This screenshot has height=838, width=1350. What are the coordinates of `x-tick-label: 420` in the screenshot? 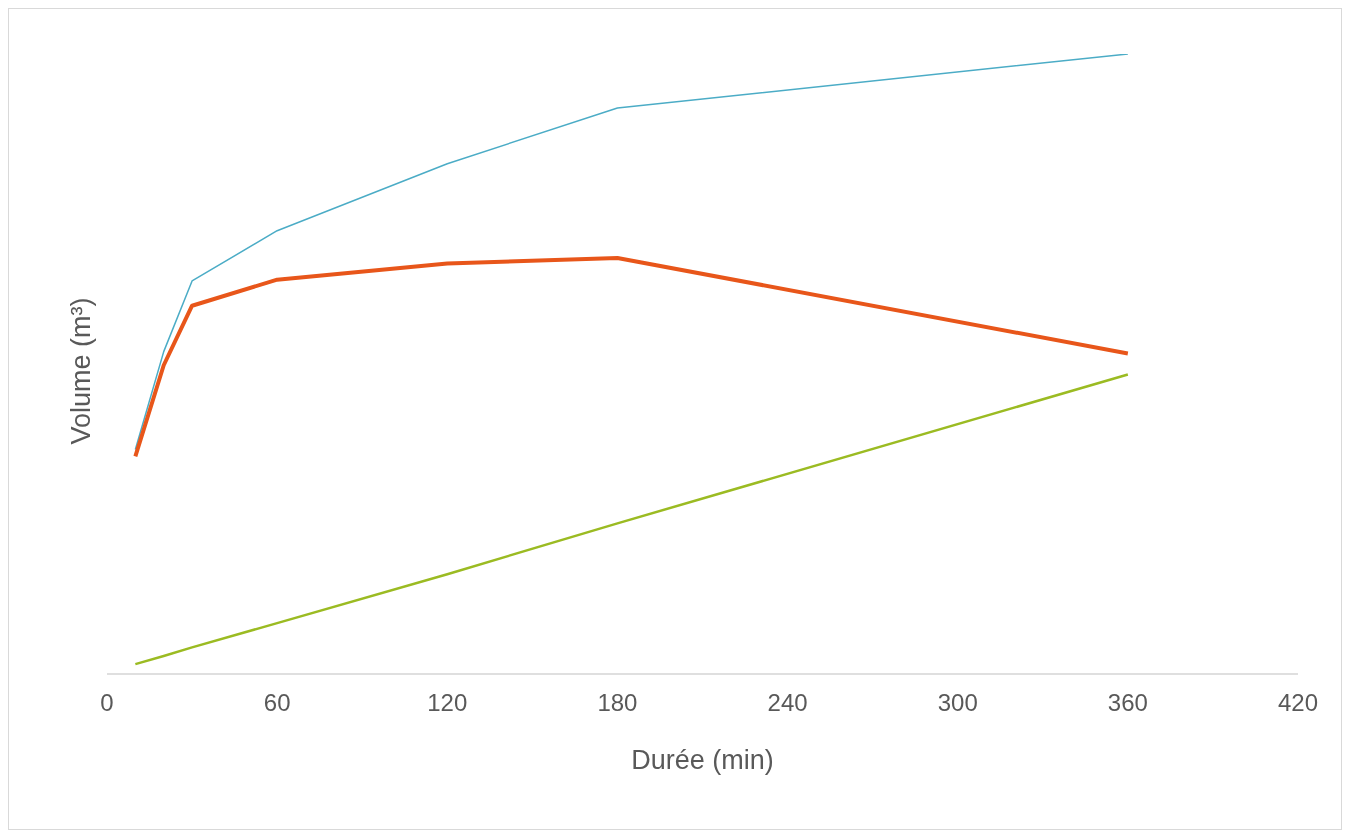 It's located at (1298, 703).